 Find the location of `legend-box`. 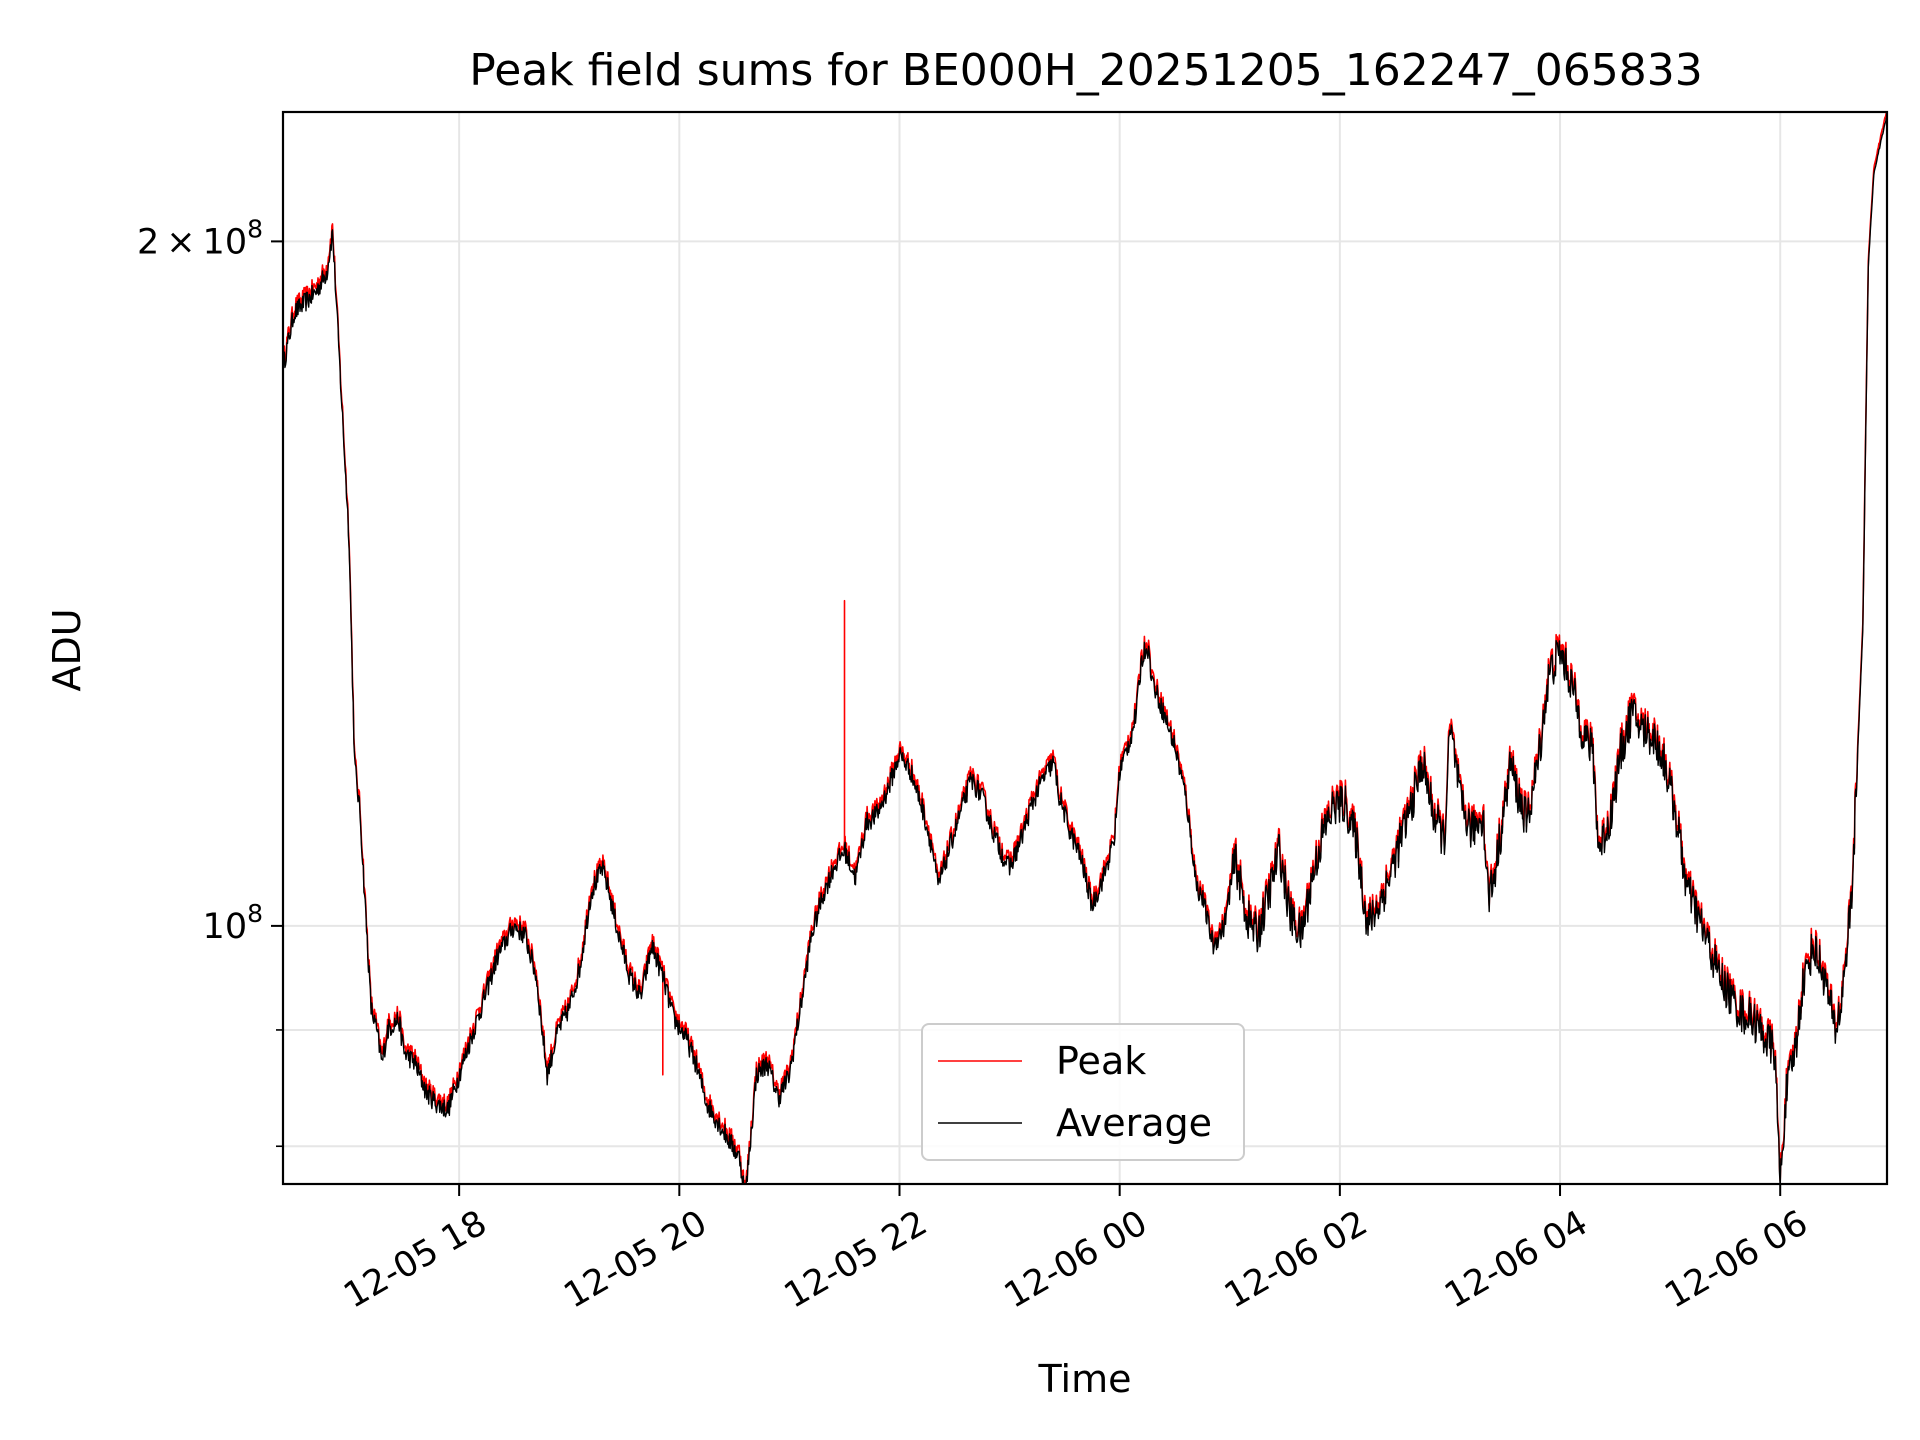

legend-box is located at coordinates (1083, 1092).